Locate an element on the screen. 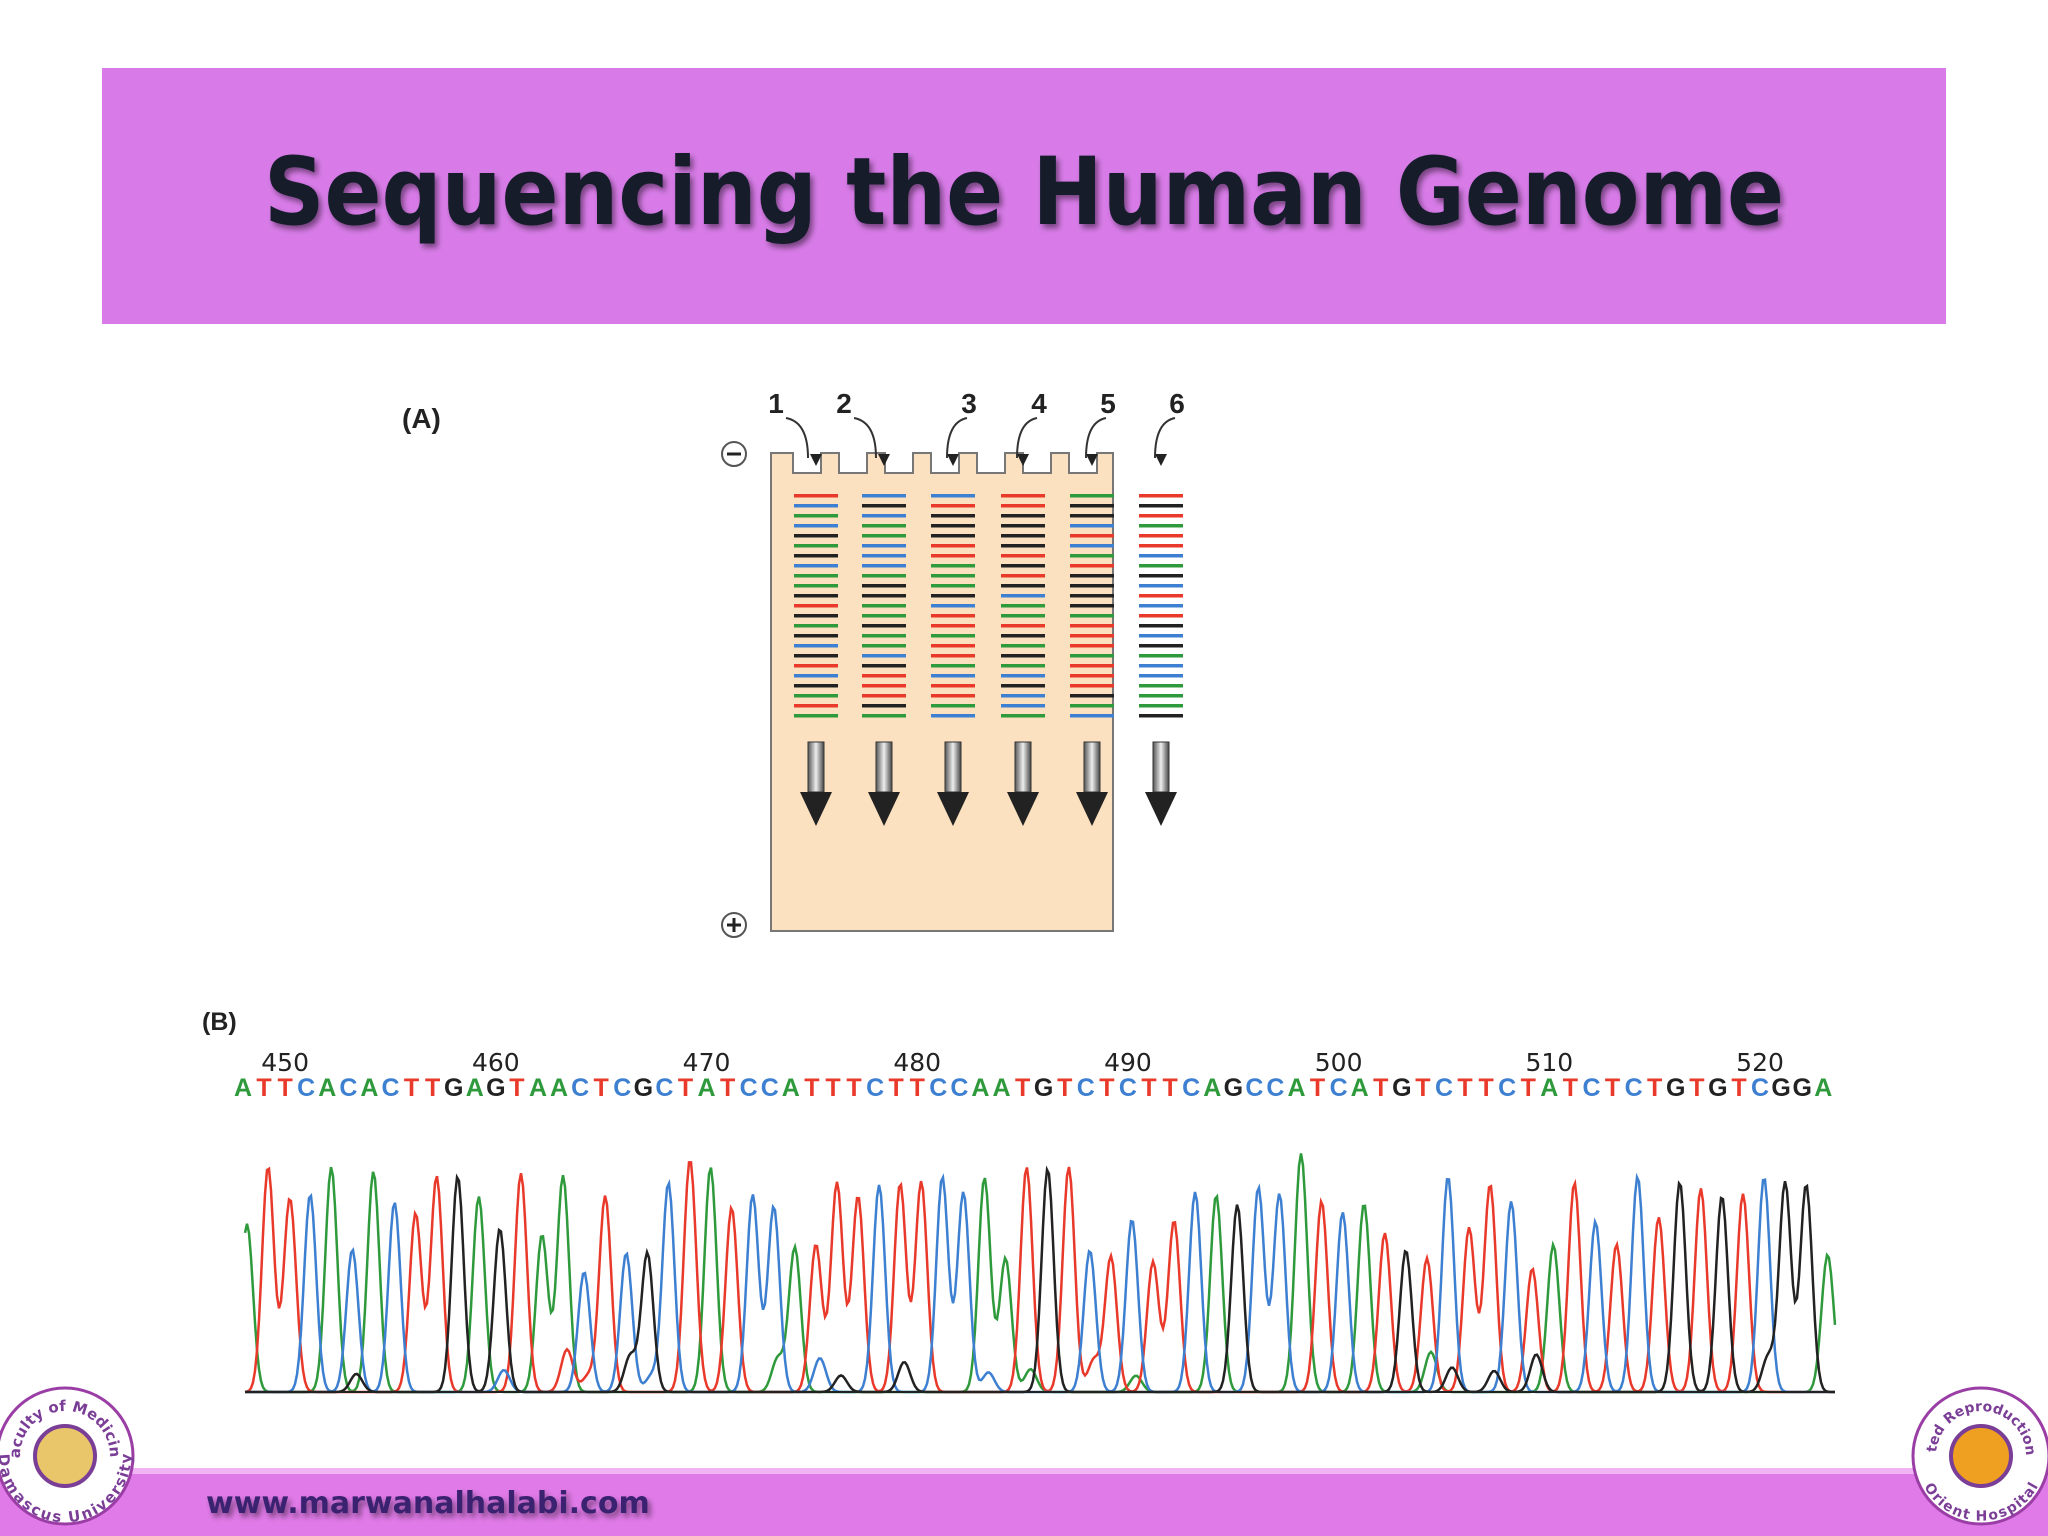  base: G is located at coordinates (1675, 1088).